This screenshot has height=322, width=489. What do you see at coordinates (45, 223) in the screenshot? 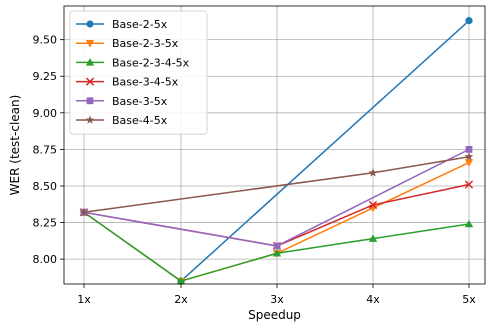
I see `y-tick-label: 8.25` at bounding box center [45, 223].